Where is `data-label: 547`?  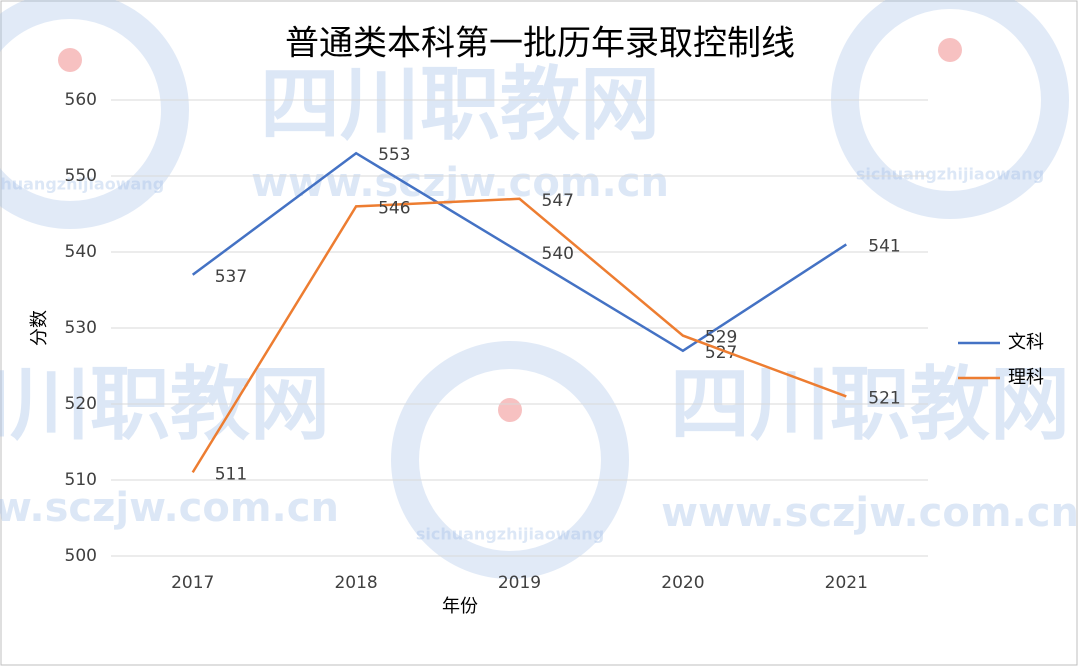 data-label: 547 is located at coordinates (558, 201).